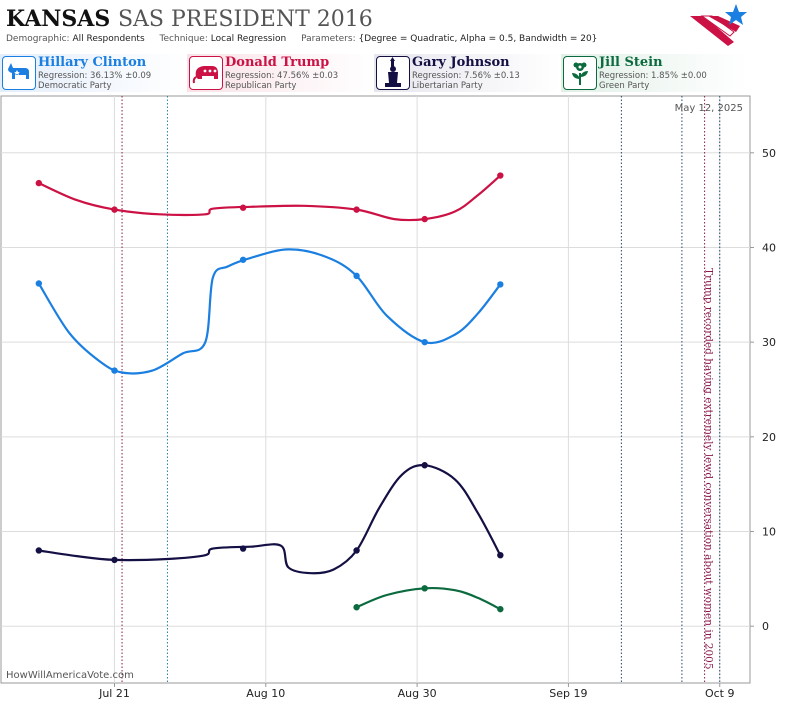 The image size is (789, 704). What do you see at coordinates (223, 39) in the screenshot?
I see `param-technique: Technique: Local Regression` at bounding box center [223, 39].